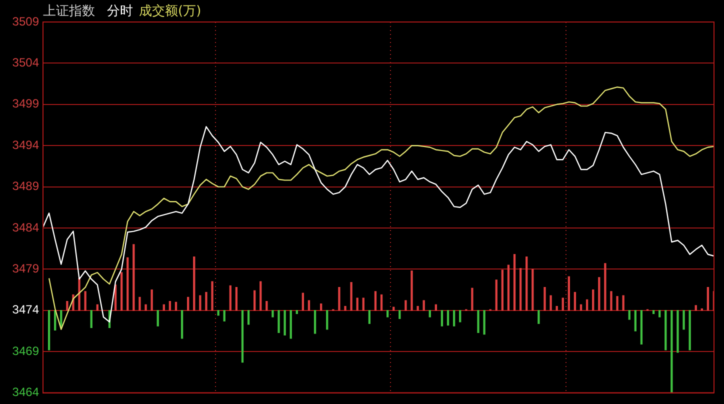 The height and width of the screenshot is (404, 724). What do you see at coordinates (26, 186) in the screenshot?
I see `y-tick-label: 3489` at bounding box center [26, 186].